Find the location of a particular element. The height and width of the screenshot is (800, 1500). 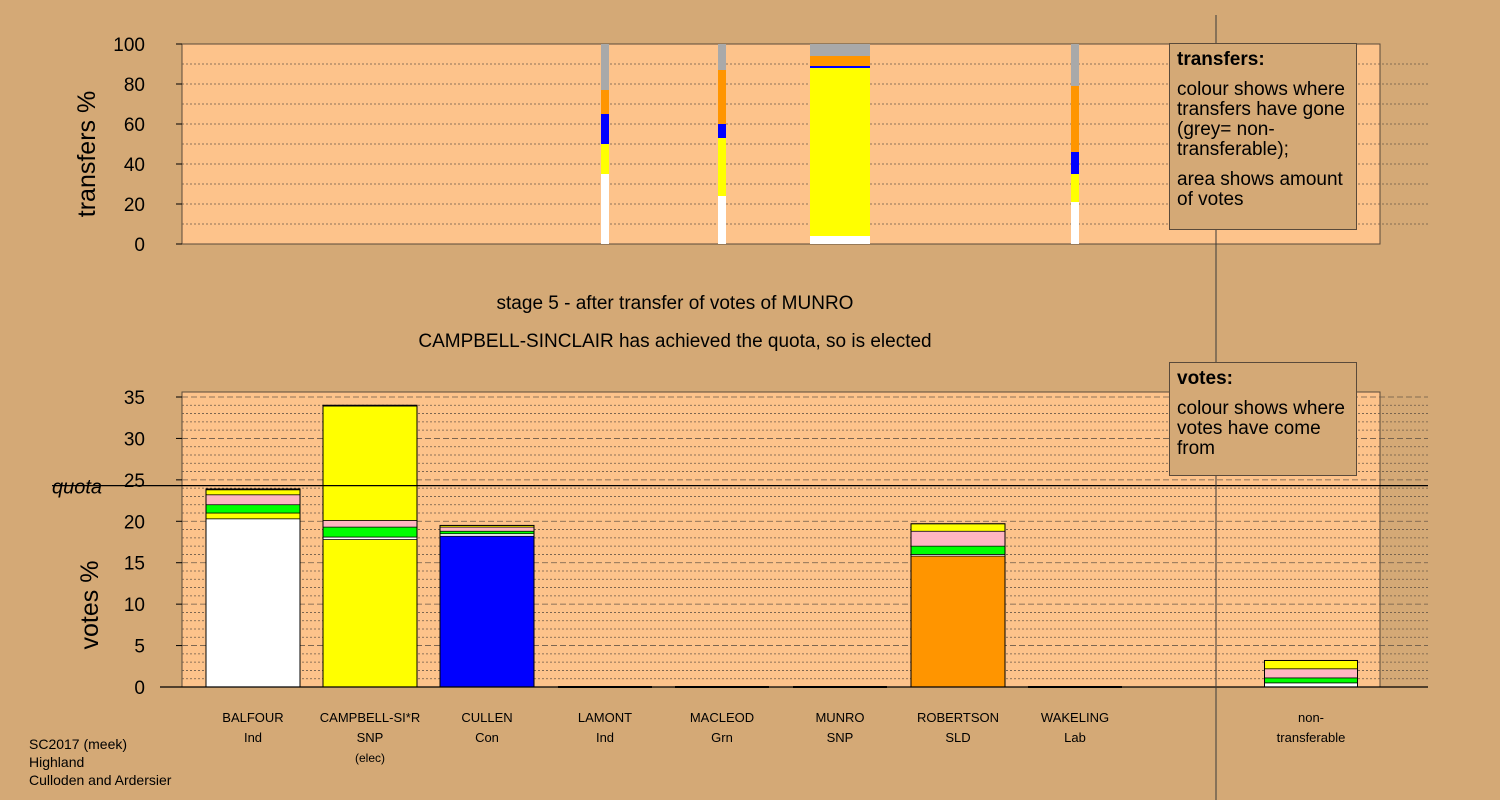

y-tick-label: 100 is located at coordinates (129, 45).